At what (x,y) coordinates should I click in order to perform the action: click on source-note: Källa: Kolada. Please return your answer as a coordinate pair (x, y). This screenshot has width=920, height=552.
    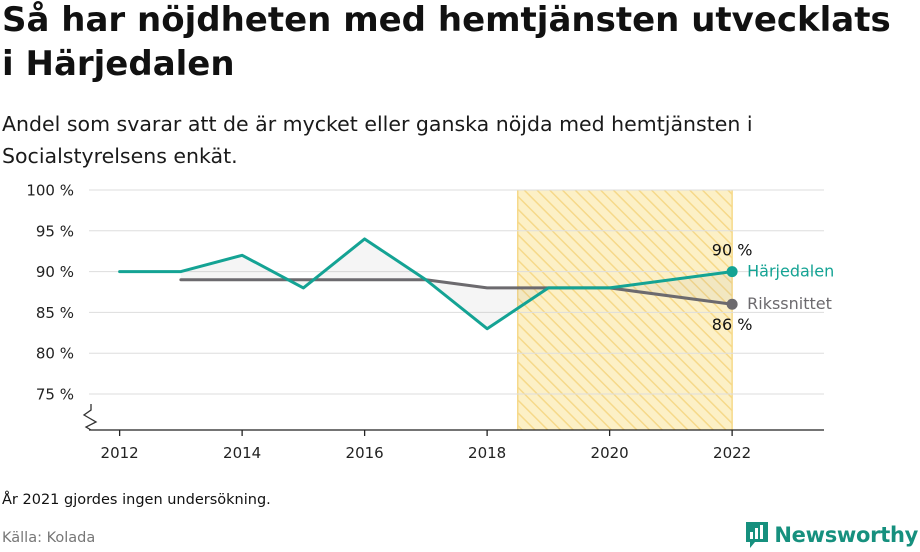
    Looking at the image, I should click on (49, 538).